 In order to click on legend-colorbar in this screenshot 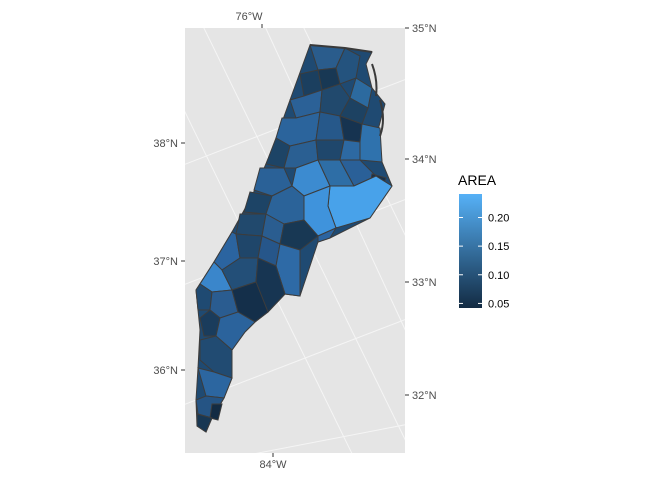, I will do `click(470, 251)`.